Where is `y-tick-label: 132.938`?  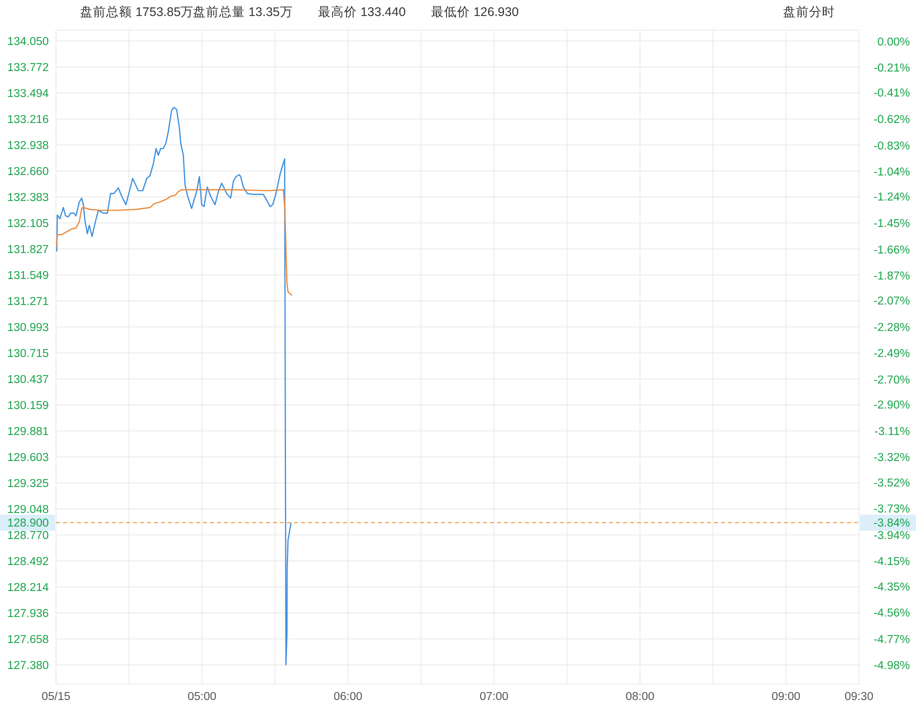 y-tick-label: 132.938 is located at coordinates (28, 146).